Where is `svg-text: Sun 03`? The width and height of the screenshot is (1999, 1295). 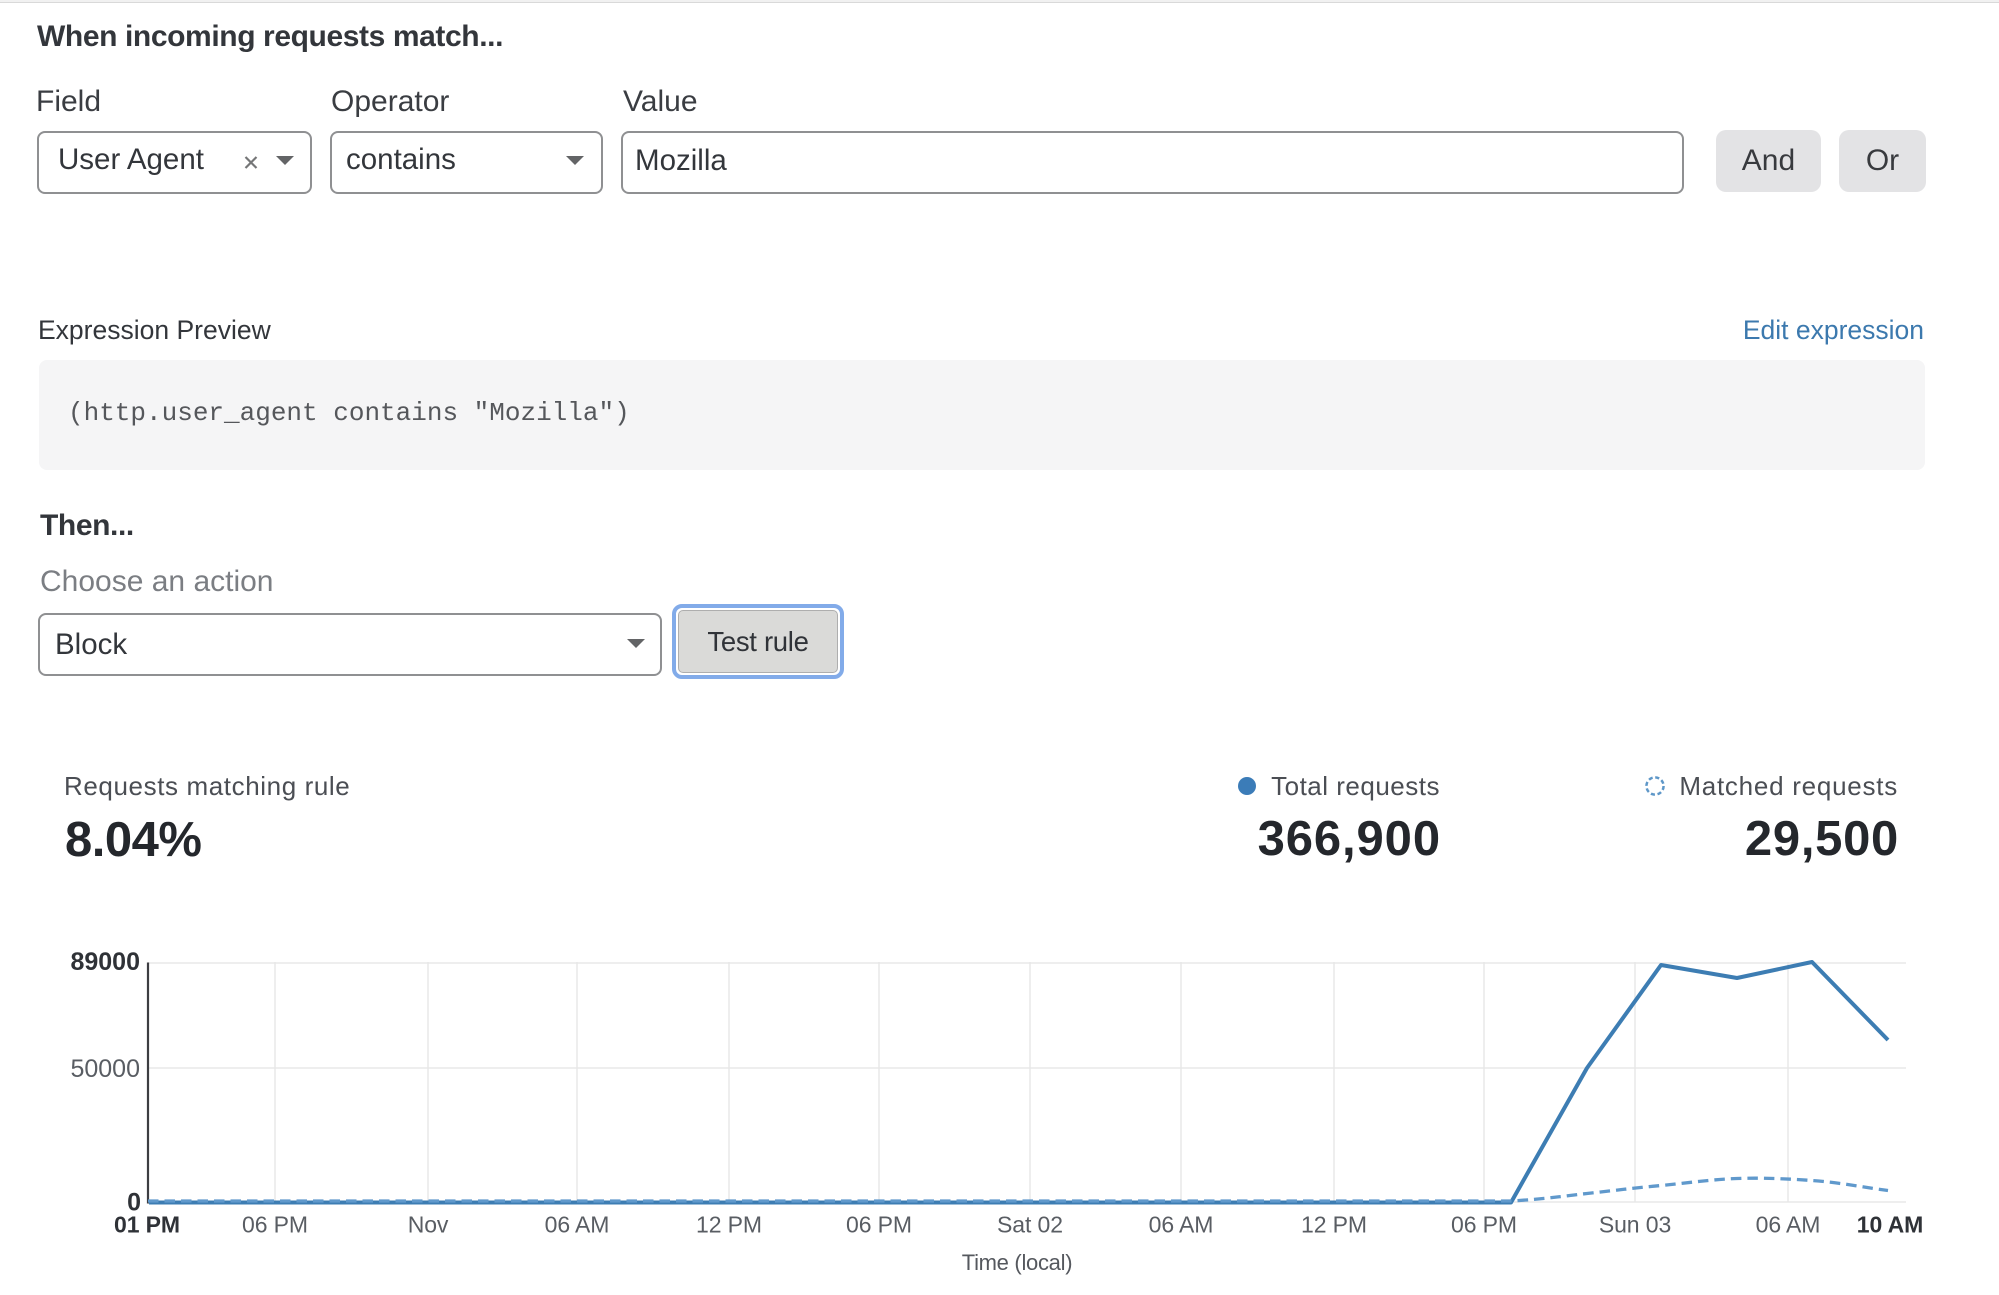
svg-text: Sun 03 is located at coordinates (1635, 1225).